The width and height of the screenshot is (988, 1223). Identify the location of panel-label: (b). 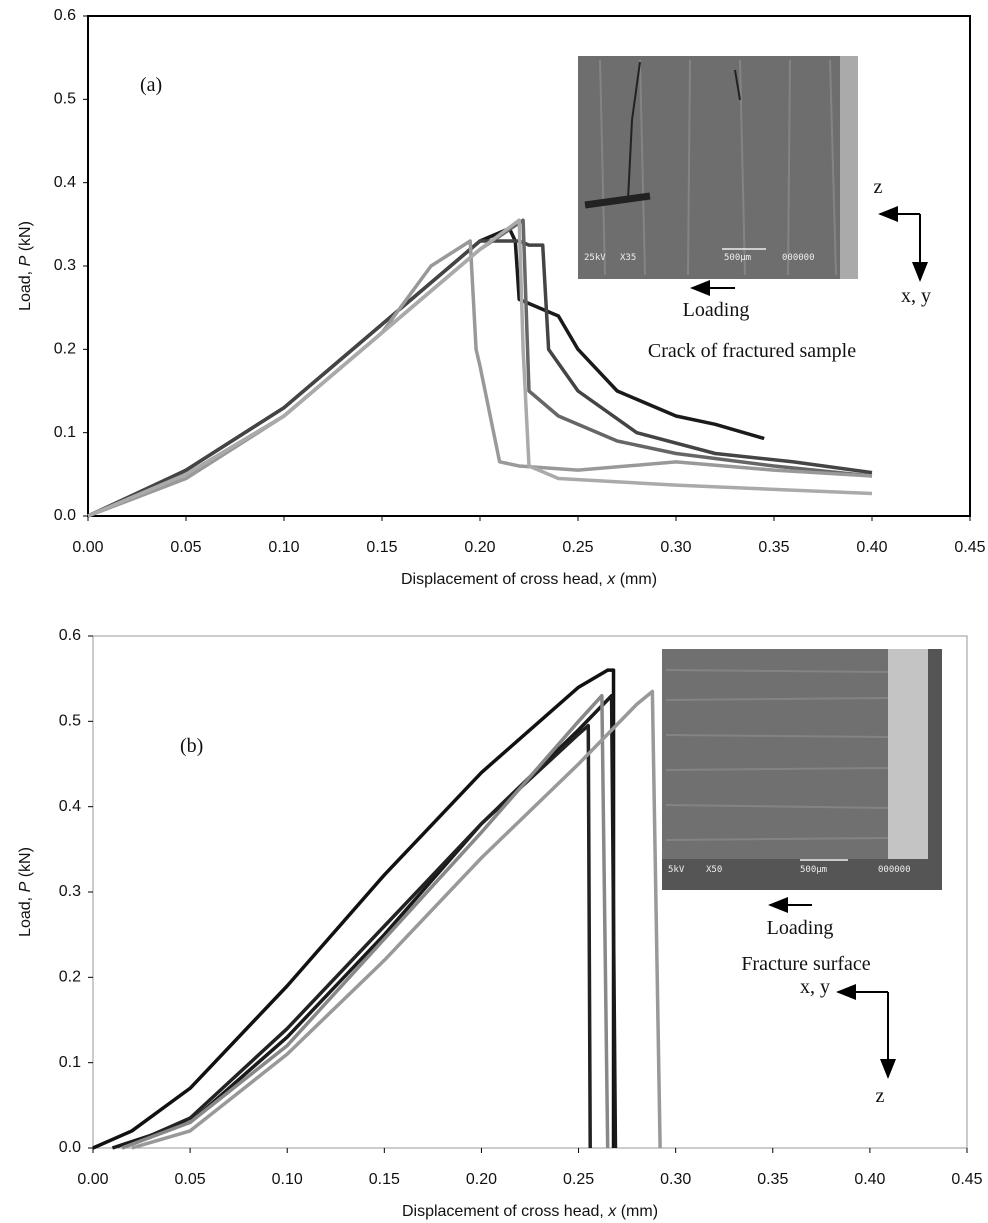
(191, 746).